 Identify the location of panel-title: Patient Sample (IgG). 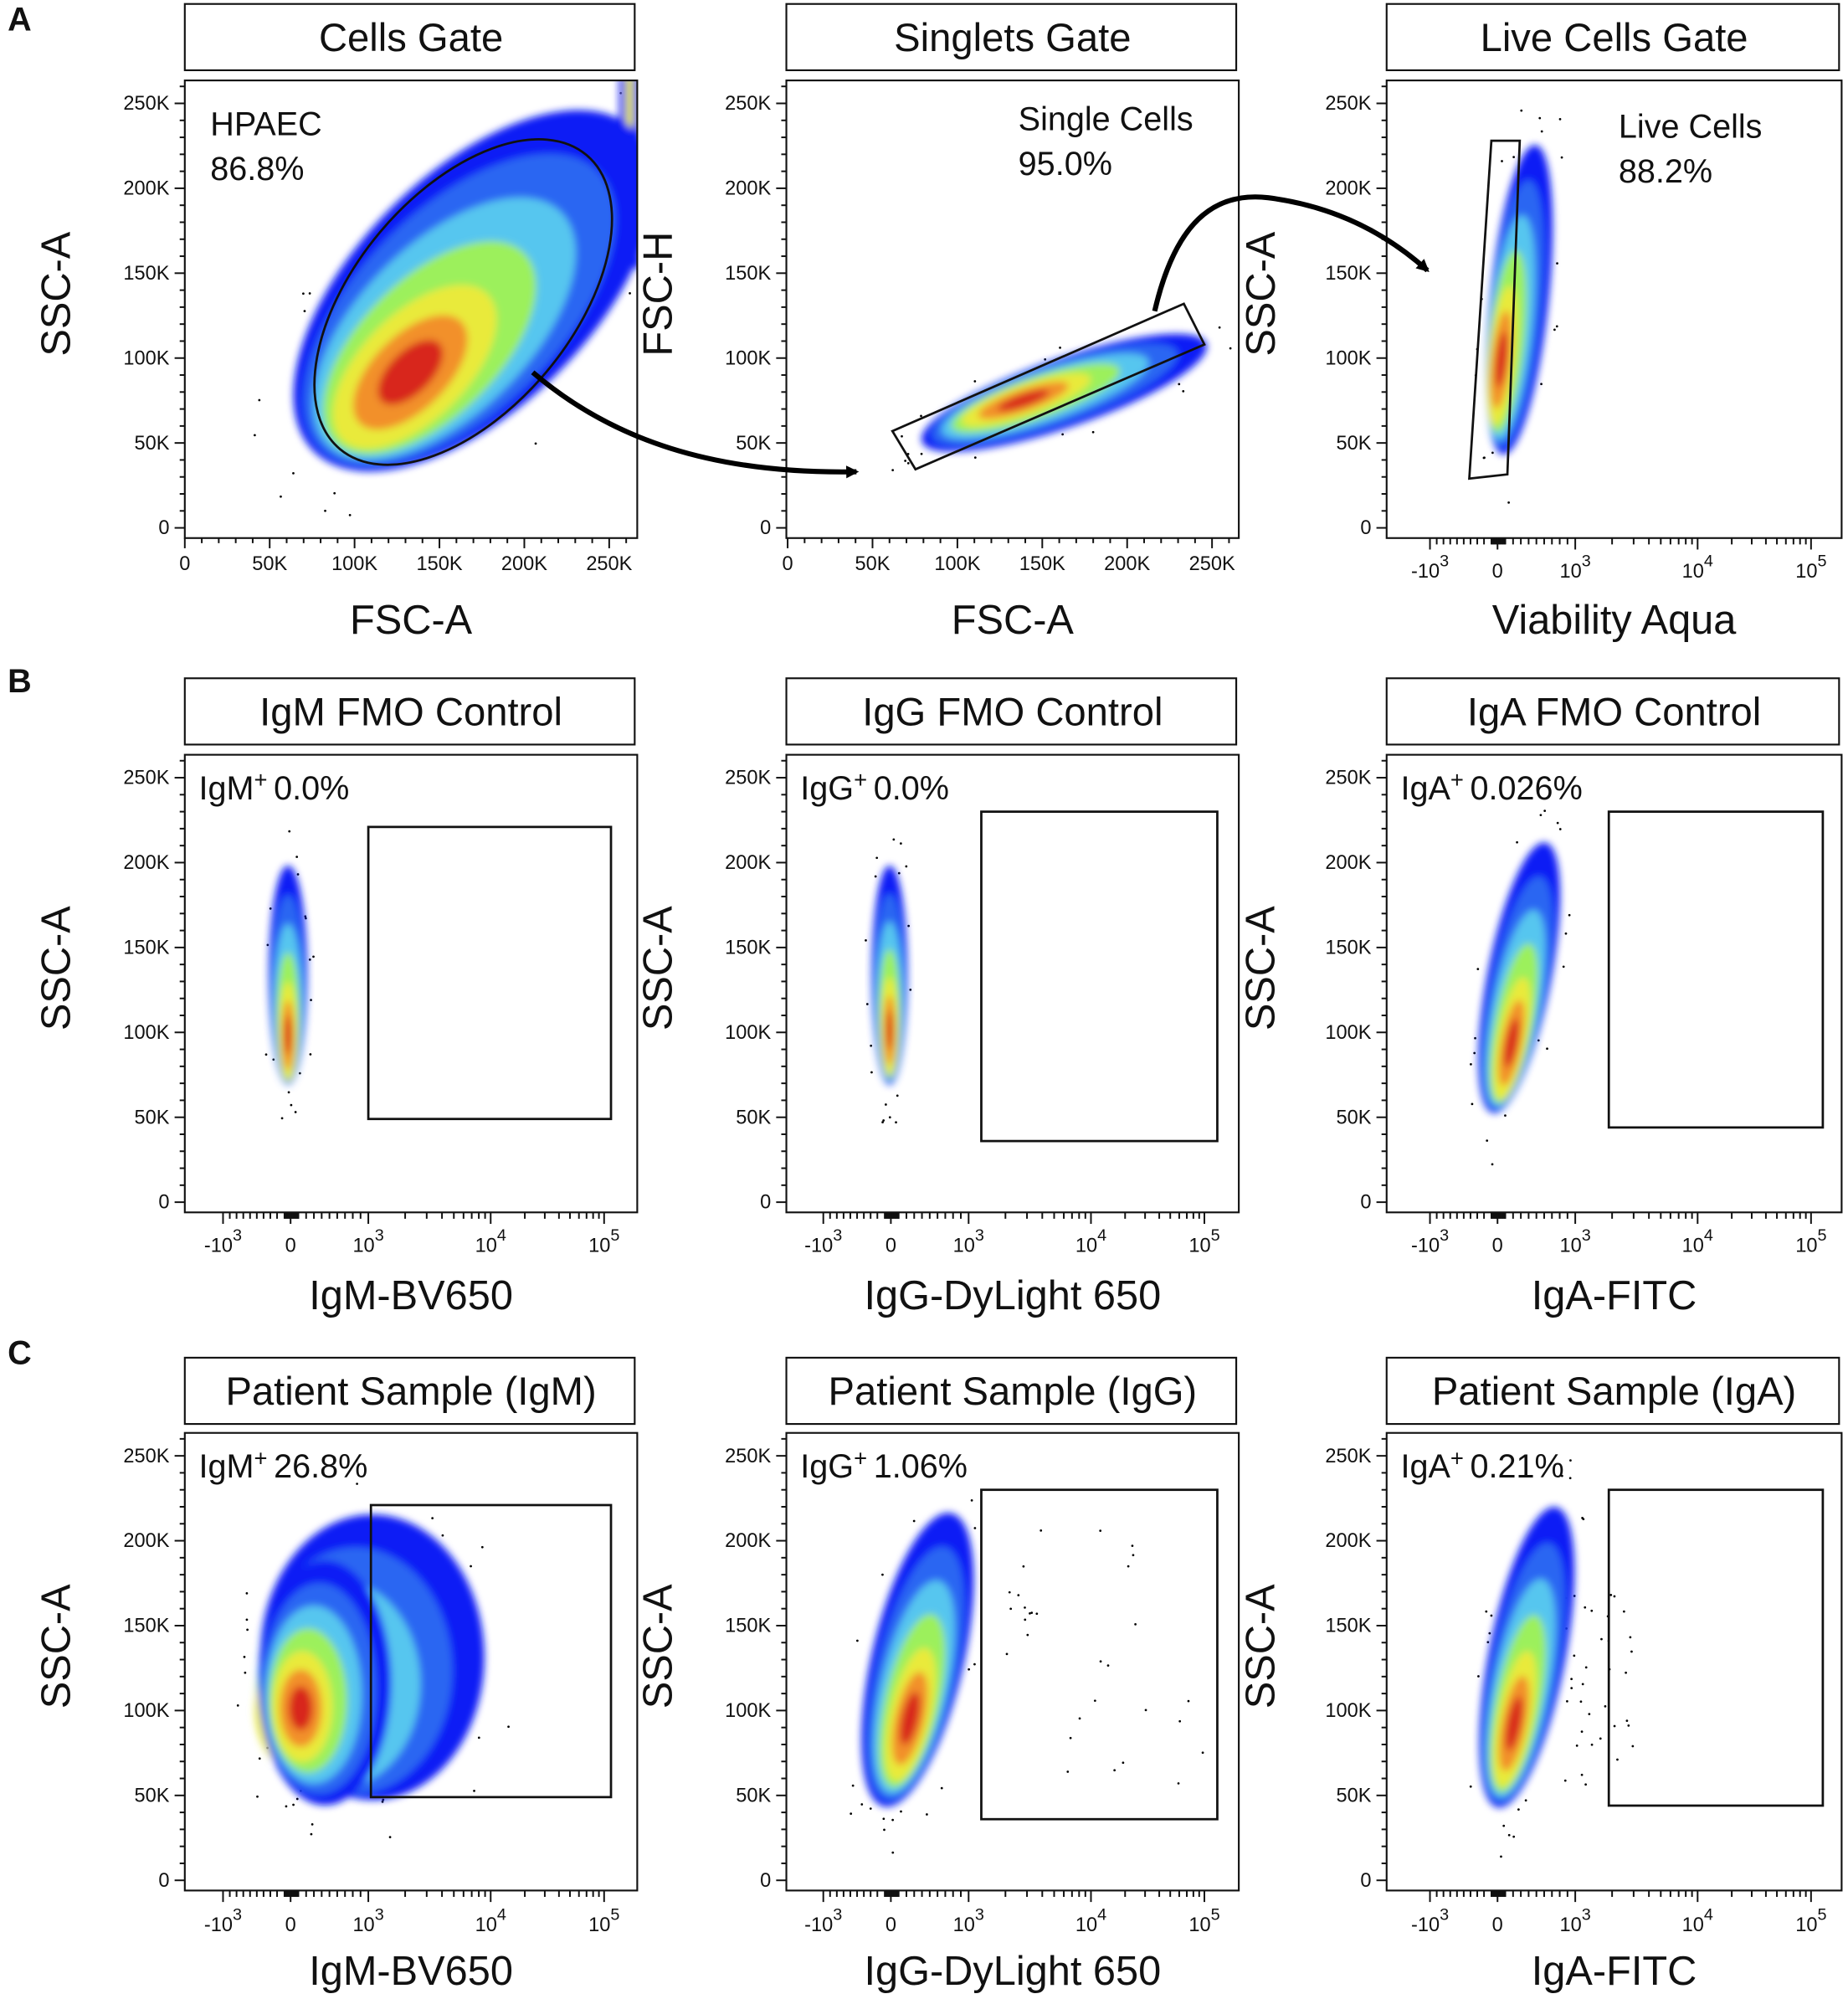
(1014, 1391).